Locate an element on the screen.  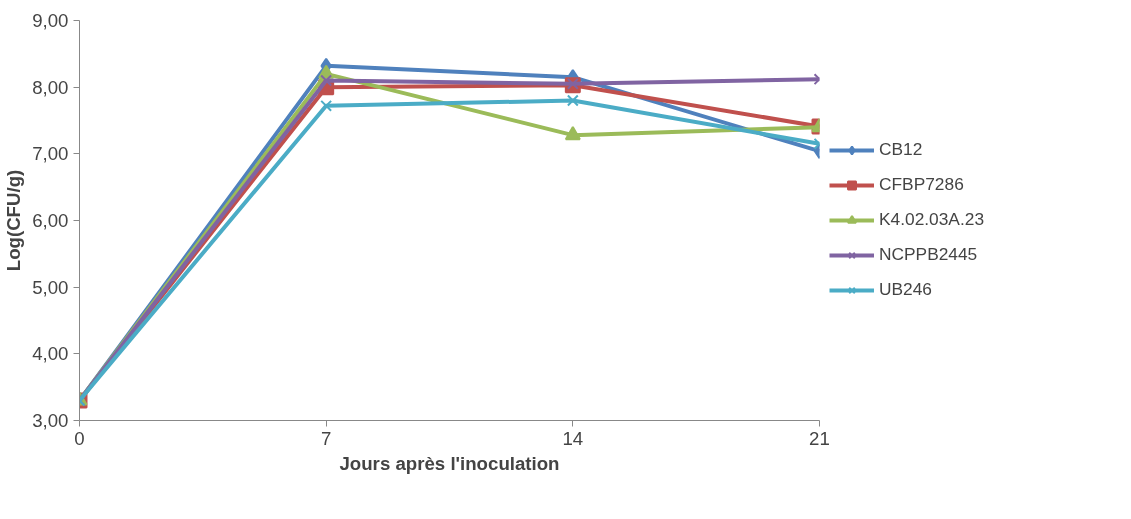
legend-label: CB12 is located at coordinates (901, 149).